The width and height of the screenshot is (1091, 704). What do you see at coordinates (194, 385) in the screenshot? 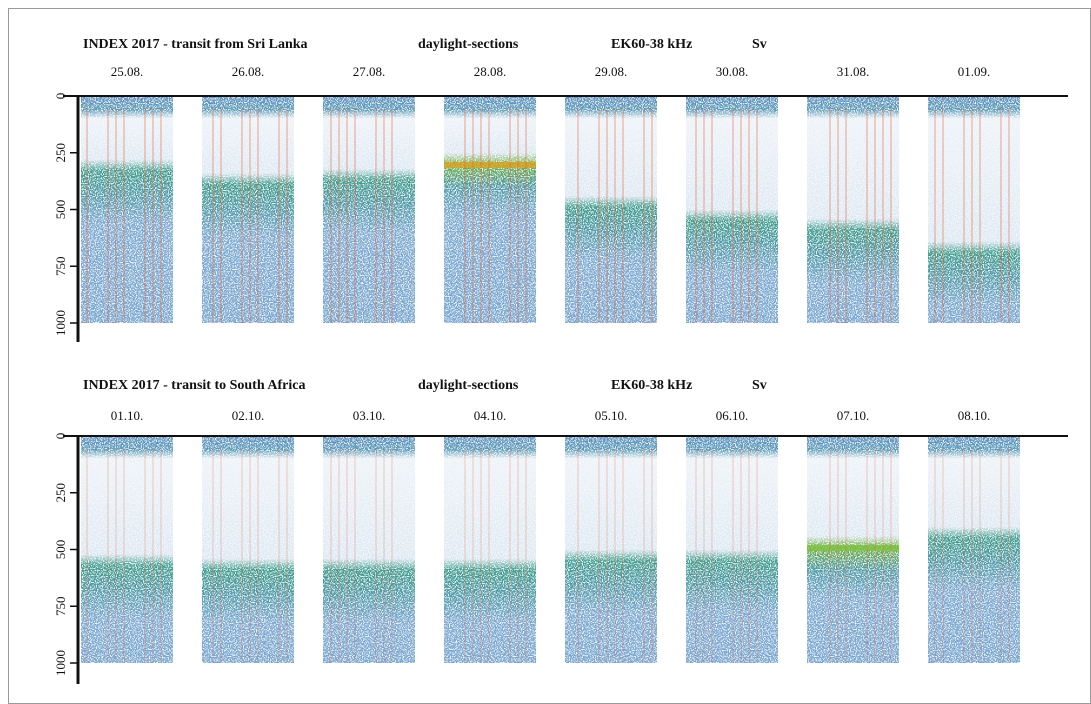
I see `panel-title: INDEX 2017 - transit to South Africa` at bounding box center [194, 385].